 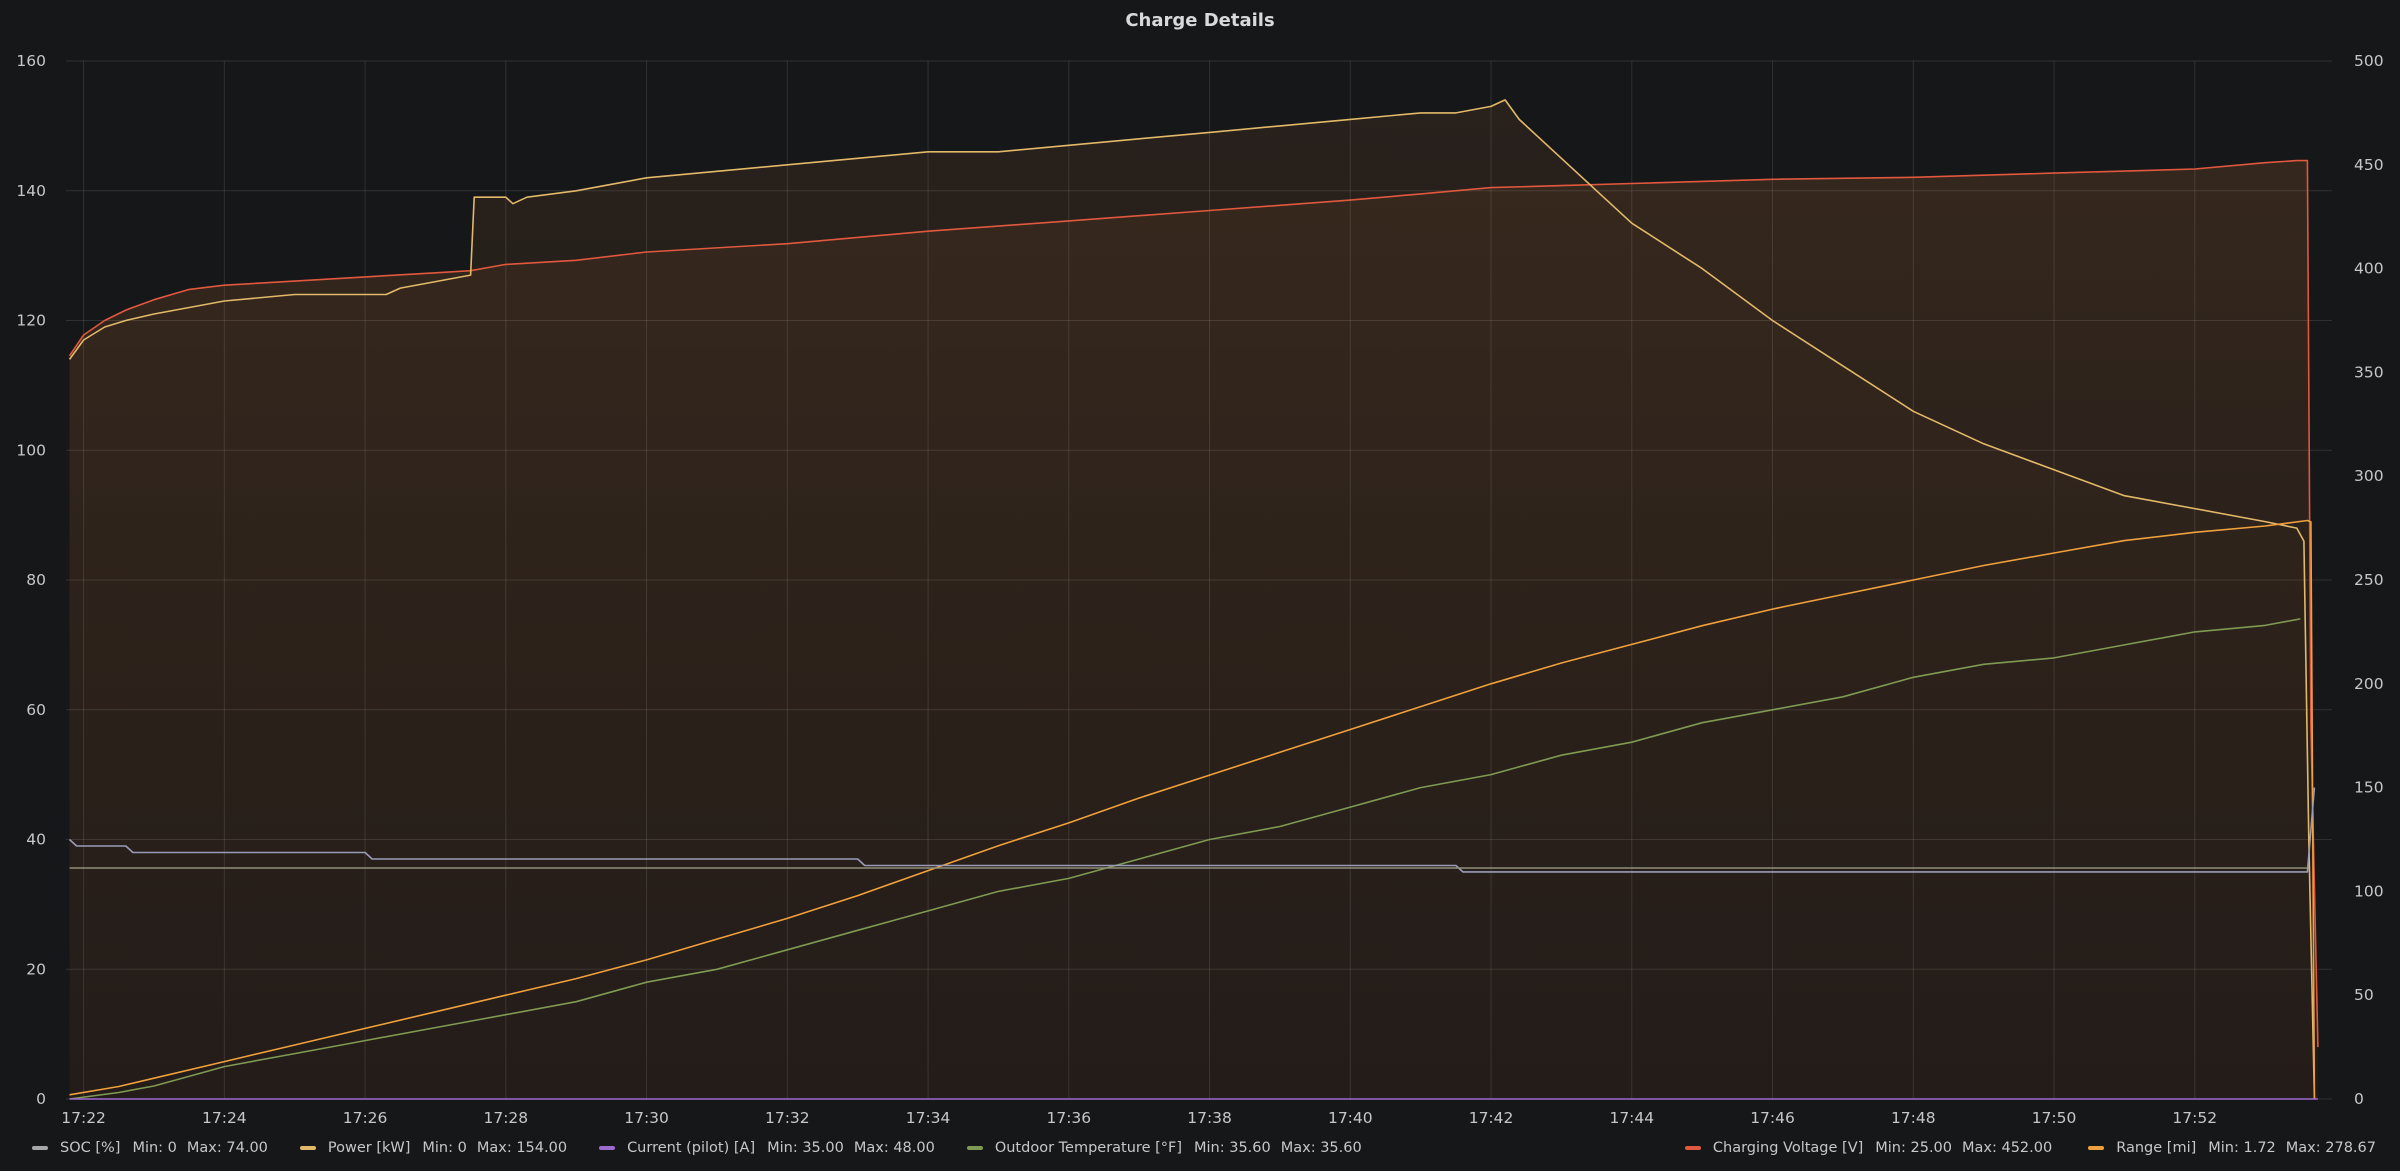 I want to click on y-left-tick-label: 20, so click(x=36, y=969).